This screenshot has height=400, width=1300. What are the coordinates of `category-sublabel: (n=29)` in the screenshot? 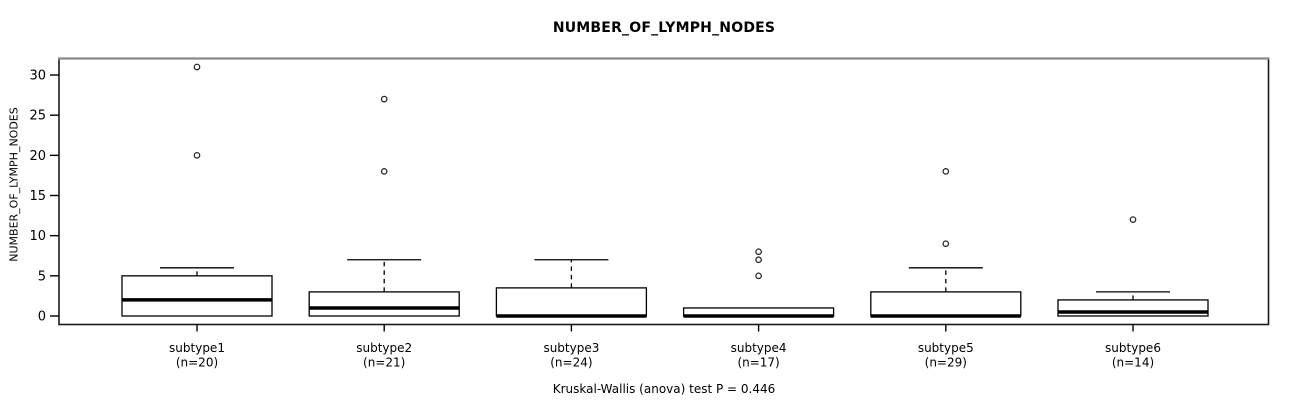 It's located at (946, 363).